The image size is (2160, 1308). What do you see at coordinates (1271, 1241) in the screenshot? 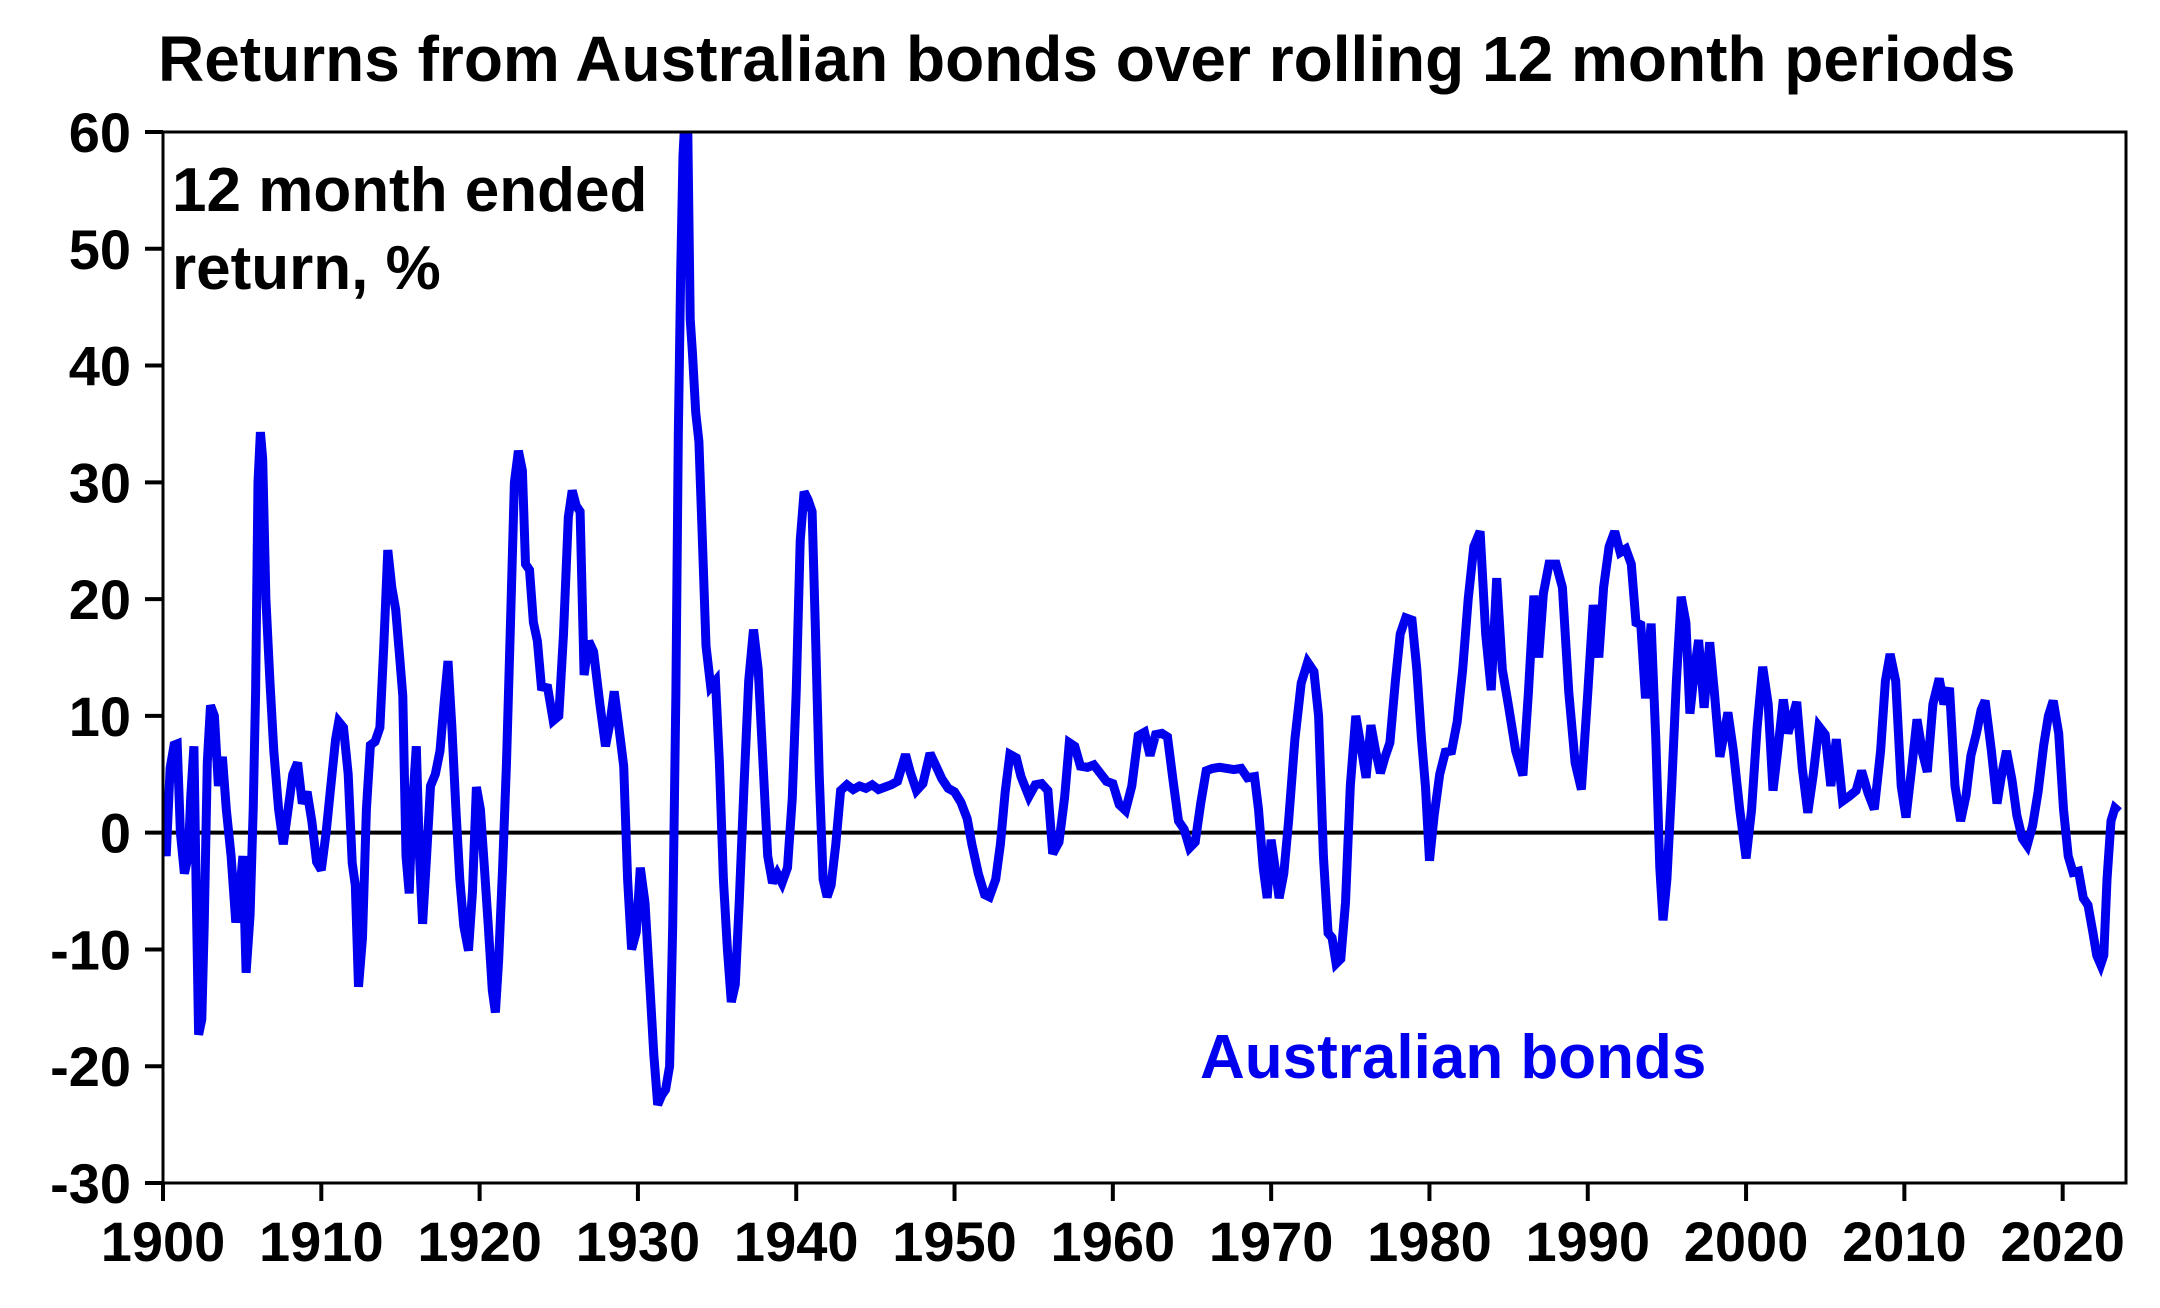
I see `x-tick-label: 1970` at bounding box center [1271, 1241].